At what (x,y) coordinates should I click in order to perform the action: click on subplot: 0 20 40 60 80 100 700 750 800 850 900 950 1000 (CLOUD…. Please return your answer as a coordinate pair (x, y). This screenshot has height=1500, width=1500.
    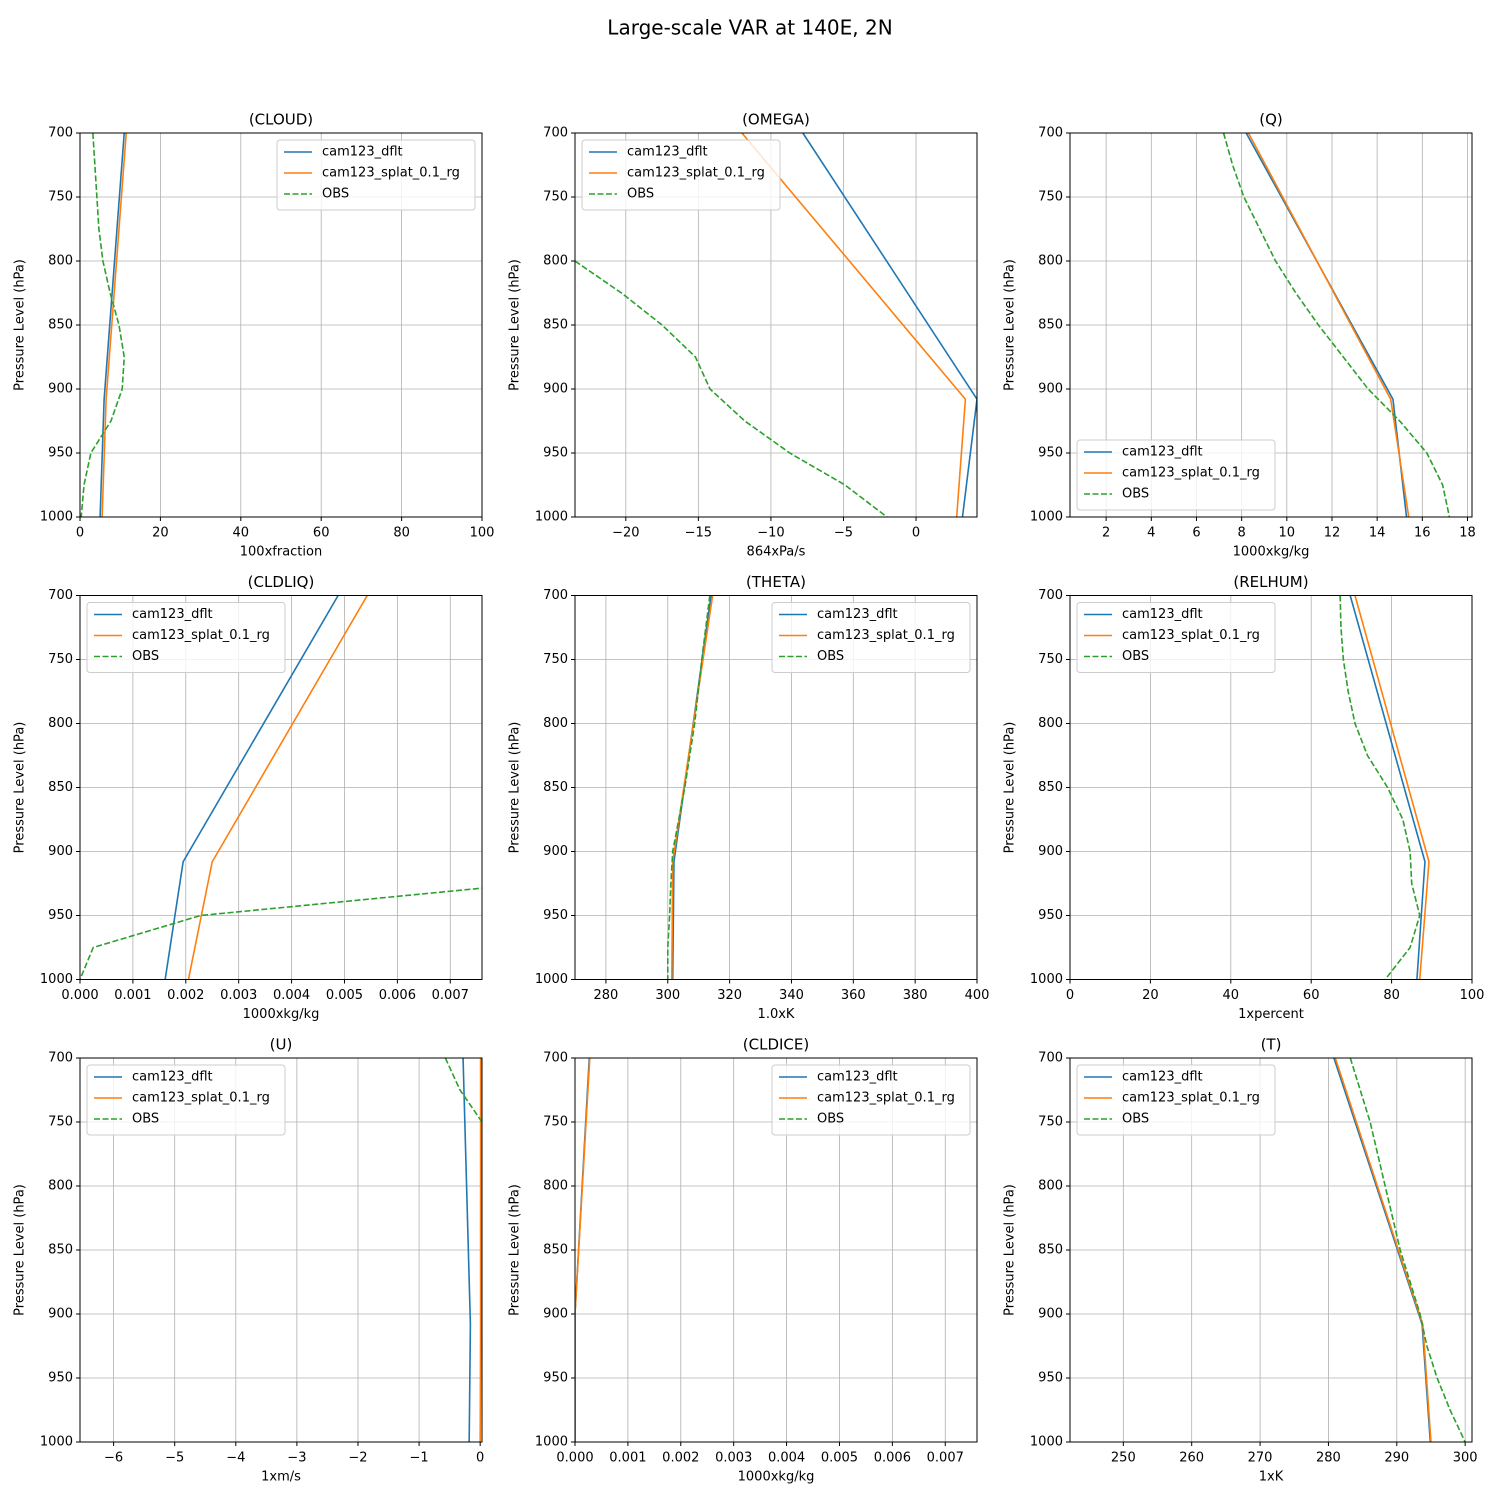
    Looking at the image, I should click on (254, 335).